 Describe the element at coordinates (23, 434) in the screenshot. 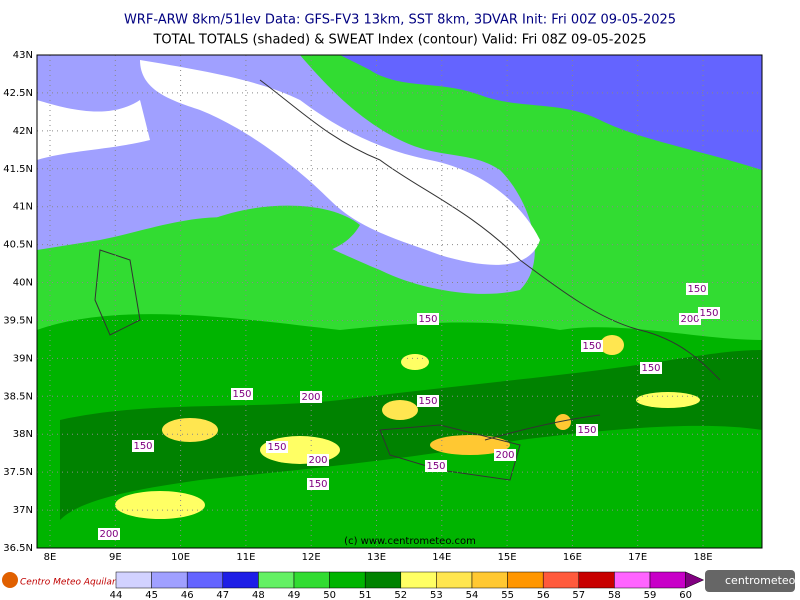

I see `lat-label: 38N` at that location.